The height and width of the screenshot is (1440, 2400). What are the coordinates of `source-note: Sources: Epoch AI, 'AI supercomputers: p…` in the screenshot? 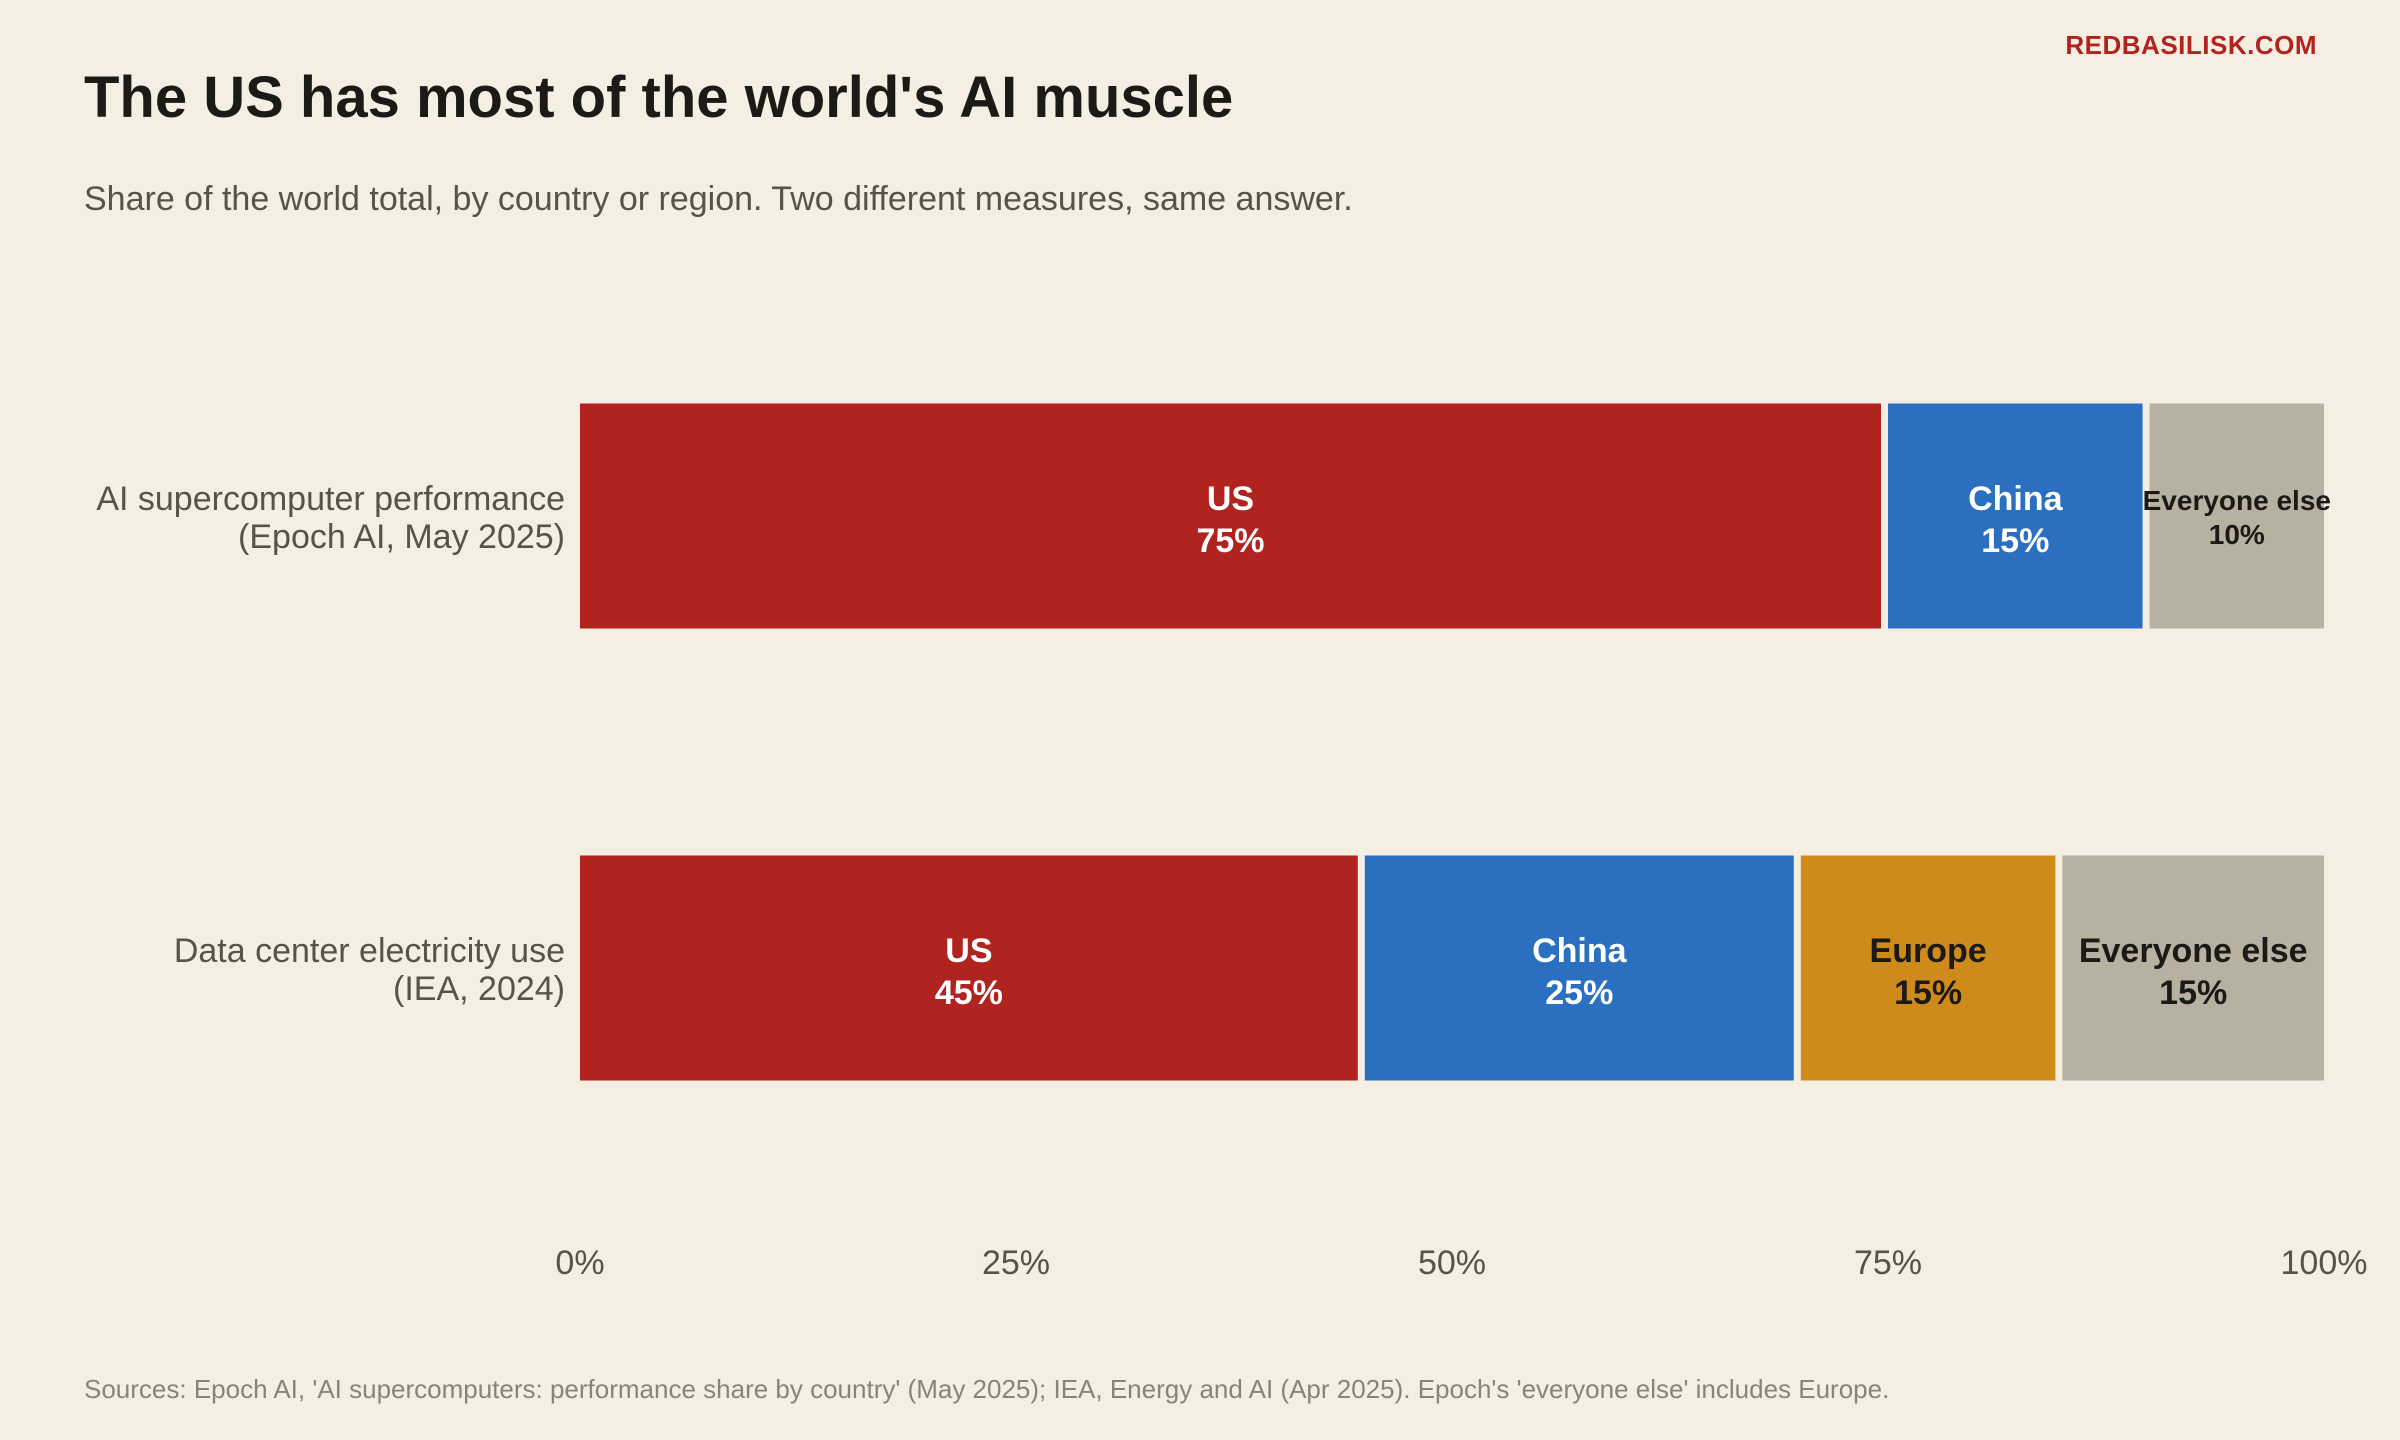 It's located at (987, 1389).